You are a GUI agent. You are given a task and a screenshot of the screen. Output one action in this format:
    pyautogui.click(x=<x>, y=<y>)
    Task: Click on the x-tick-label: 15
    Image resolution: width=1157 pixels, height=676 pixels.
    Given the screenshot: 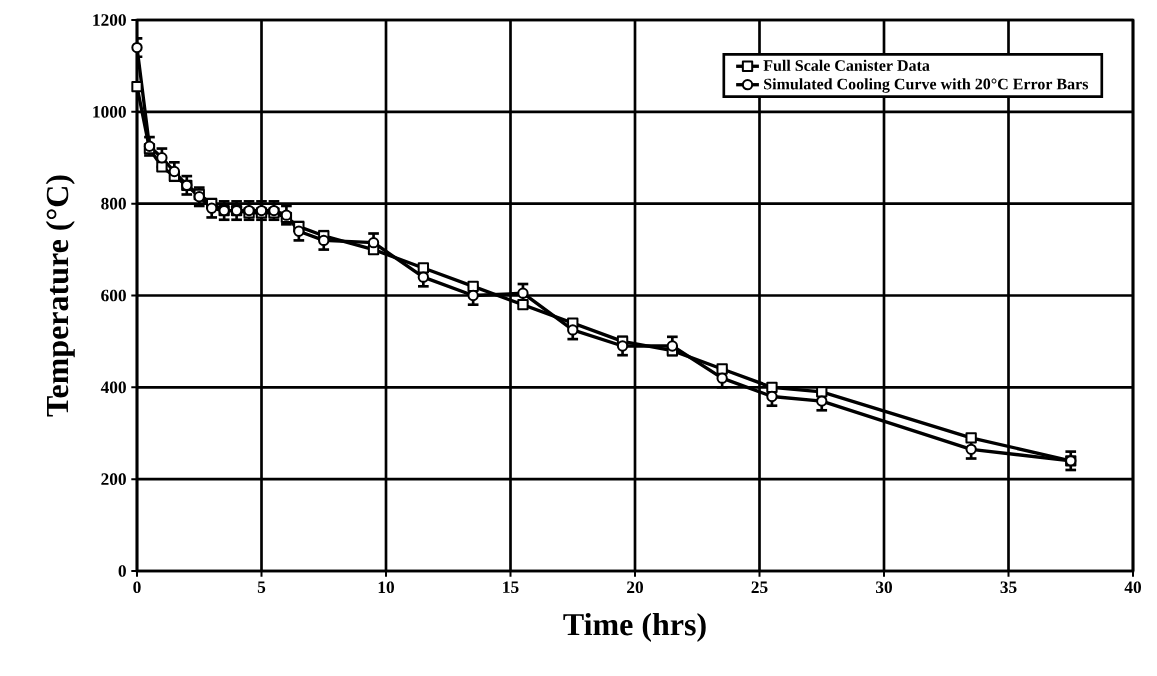 What is the action you would take?
    pyautogui.click(x=511, y=587)
    